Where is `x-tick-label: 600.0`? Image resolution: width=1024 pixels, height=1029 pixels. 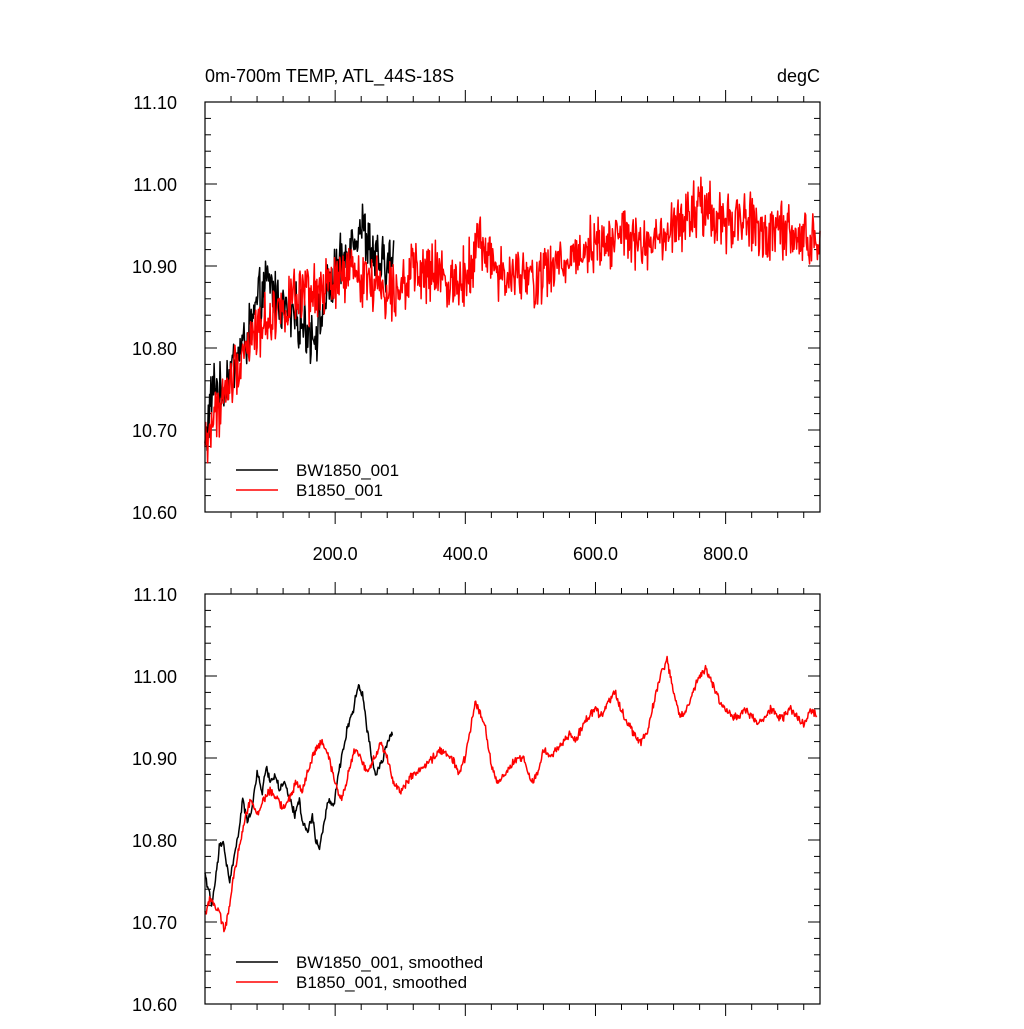 x-tick-label: 600.0 is located at coordinates (595, 554).